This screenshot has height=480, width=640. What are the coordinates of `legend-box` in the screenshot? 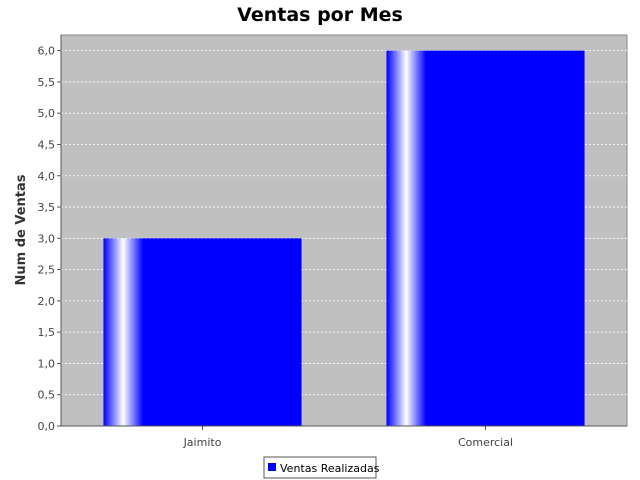 It's located at (320, 467).